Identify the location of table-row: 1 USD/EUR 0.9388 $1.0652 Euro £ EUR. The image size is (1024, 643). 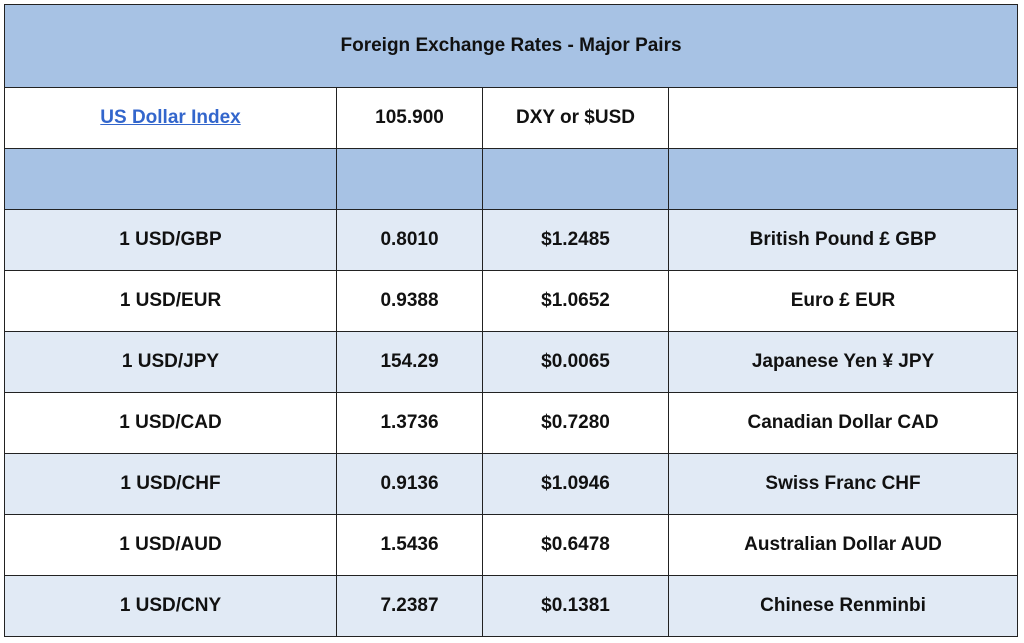
(511, 301).